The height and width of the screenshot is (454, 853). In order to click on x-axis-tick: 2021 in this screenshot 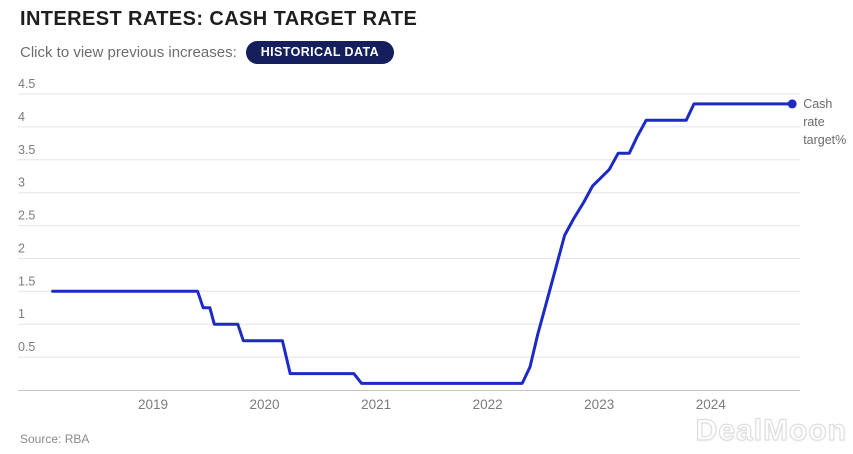, I will do `click(376, 404)`.